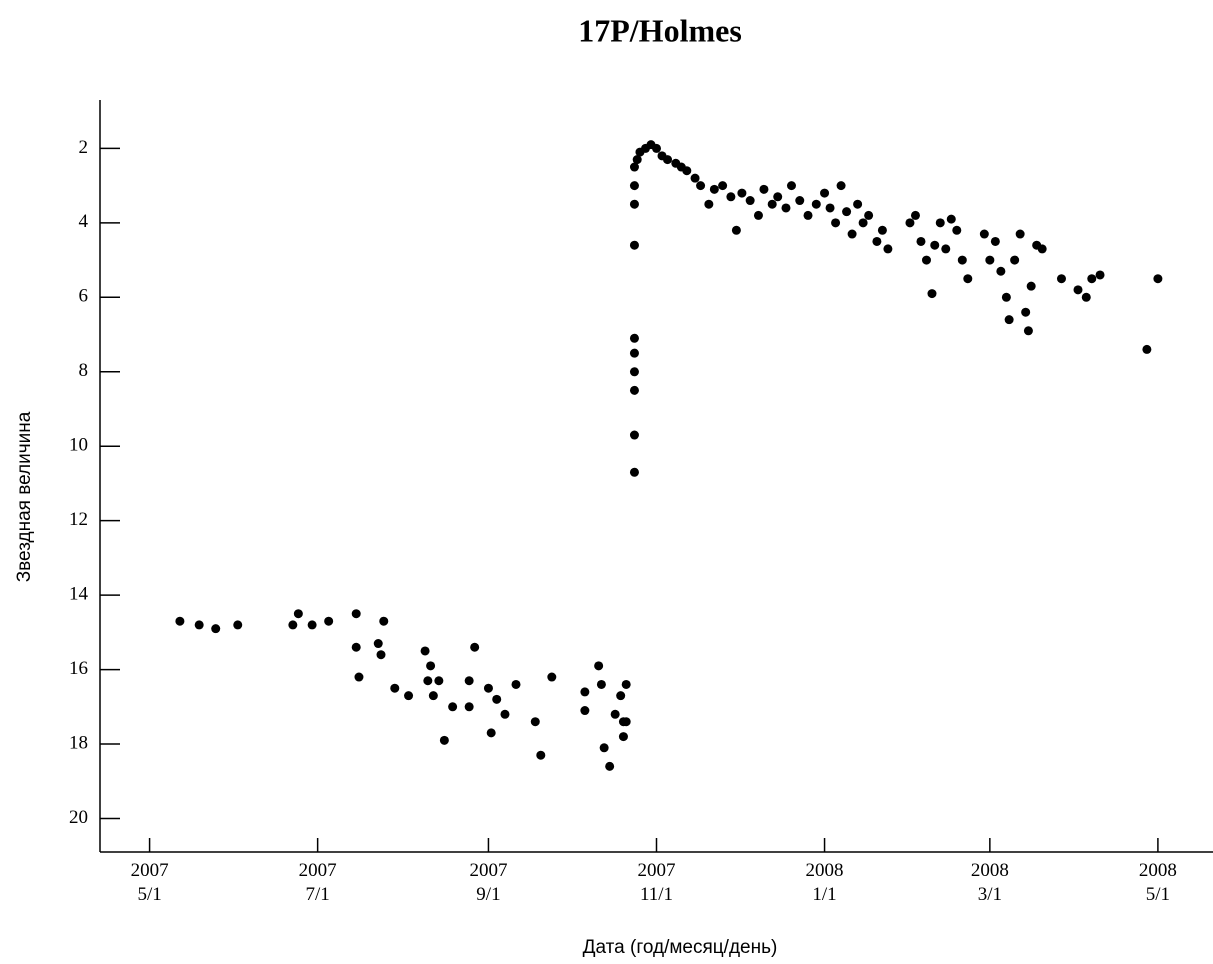 The height and width of the screenshot is (964, 1213). I want to click on x-tick-label: 2008 1/1, so click(825, 882).